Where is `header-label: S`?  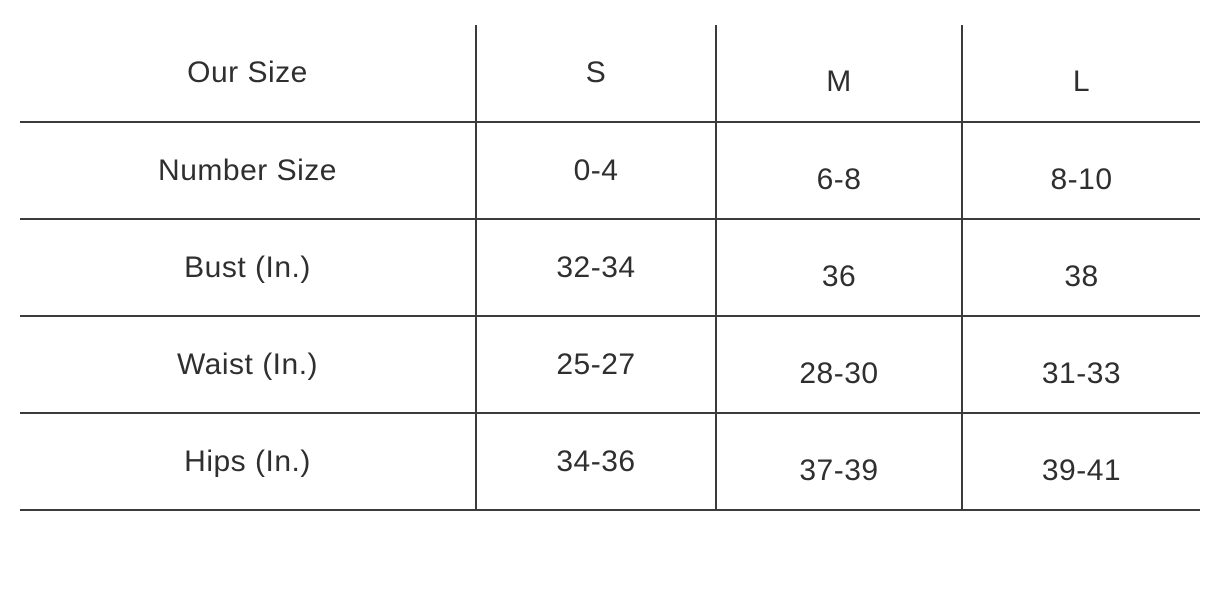 header-label: S is located at coordinates (596, 72).